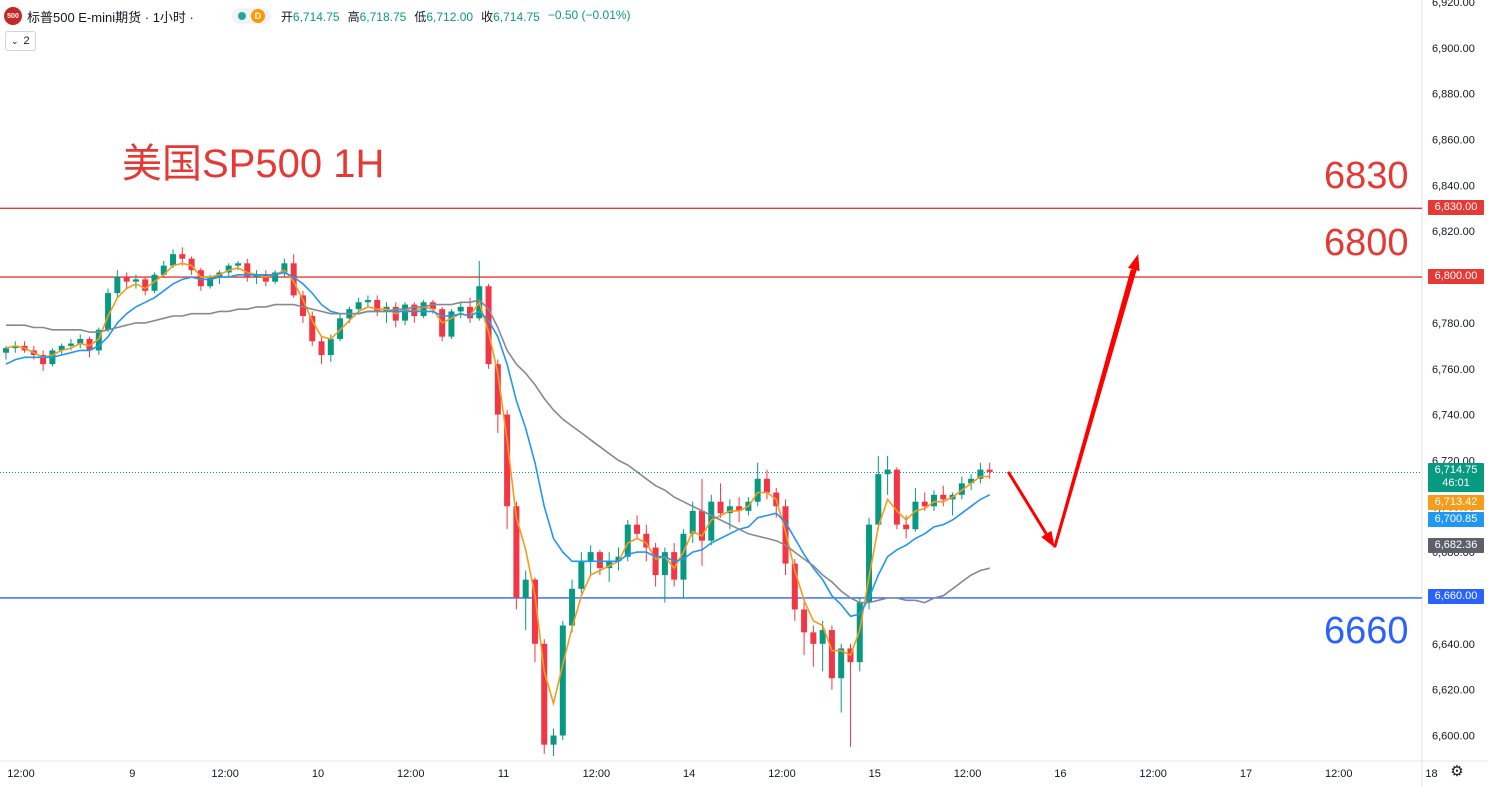 The height and width of the screenshot is (787, 1488). What do you see at coordinates (1453, 186) in the screenshot?
I see `price-tick-label: 6,840.00` at bounding box center [1453, 186].